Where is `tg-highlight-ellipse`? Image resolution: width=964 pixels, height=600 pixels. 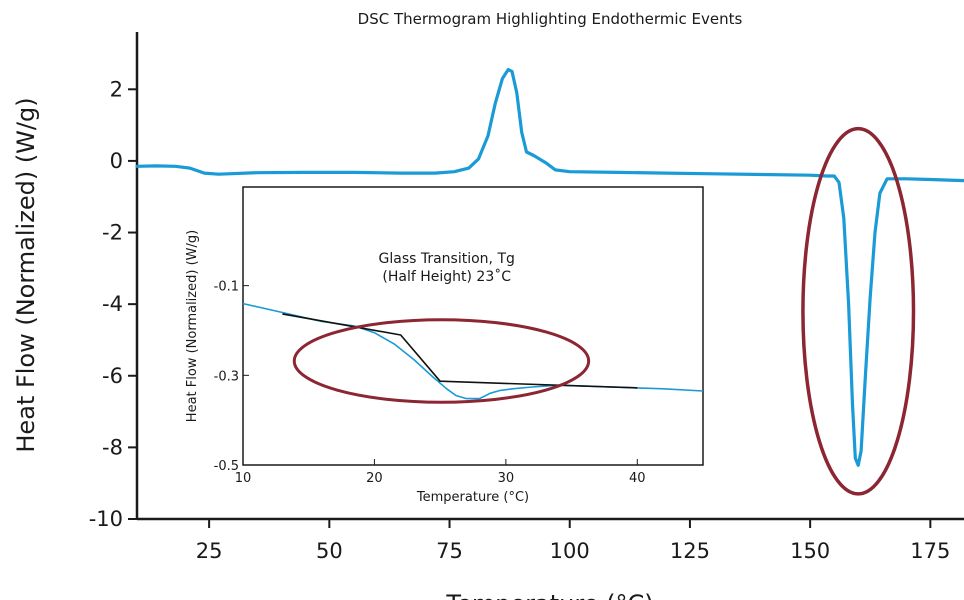 tg-highlight-ellipse is located at coordinates (441, 361).